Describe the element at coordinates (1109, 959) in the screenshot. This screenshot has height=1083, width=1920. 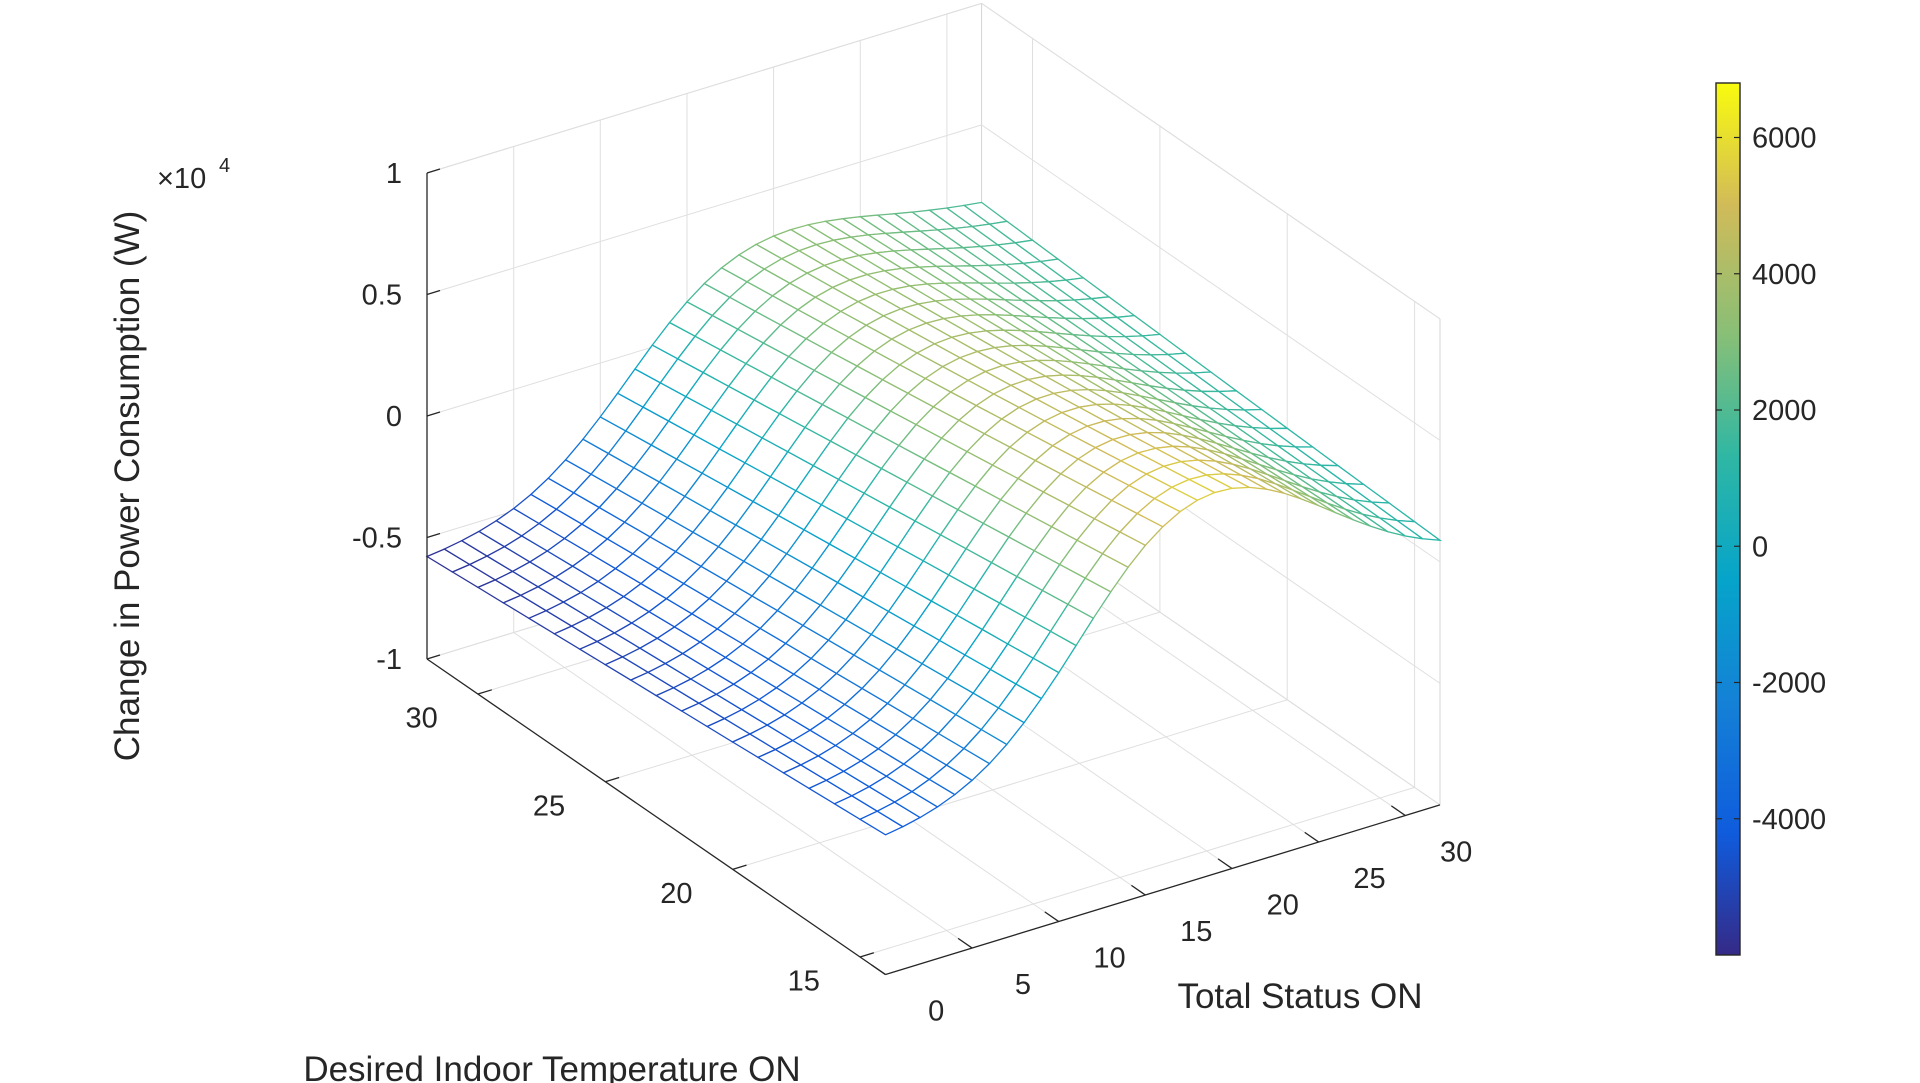
I see `x-tick-label: 10` at that location.